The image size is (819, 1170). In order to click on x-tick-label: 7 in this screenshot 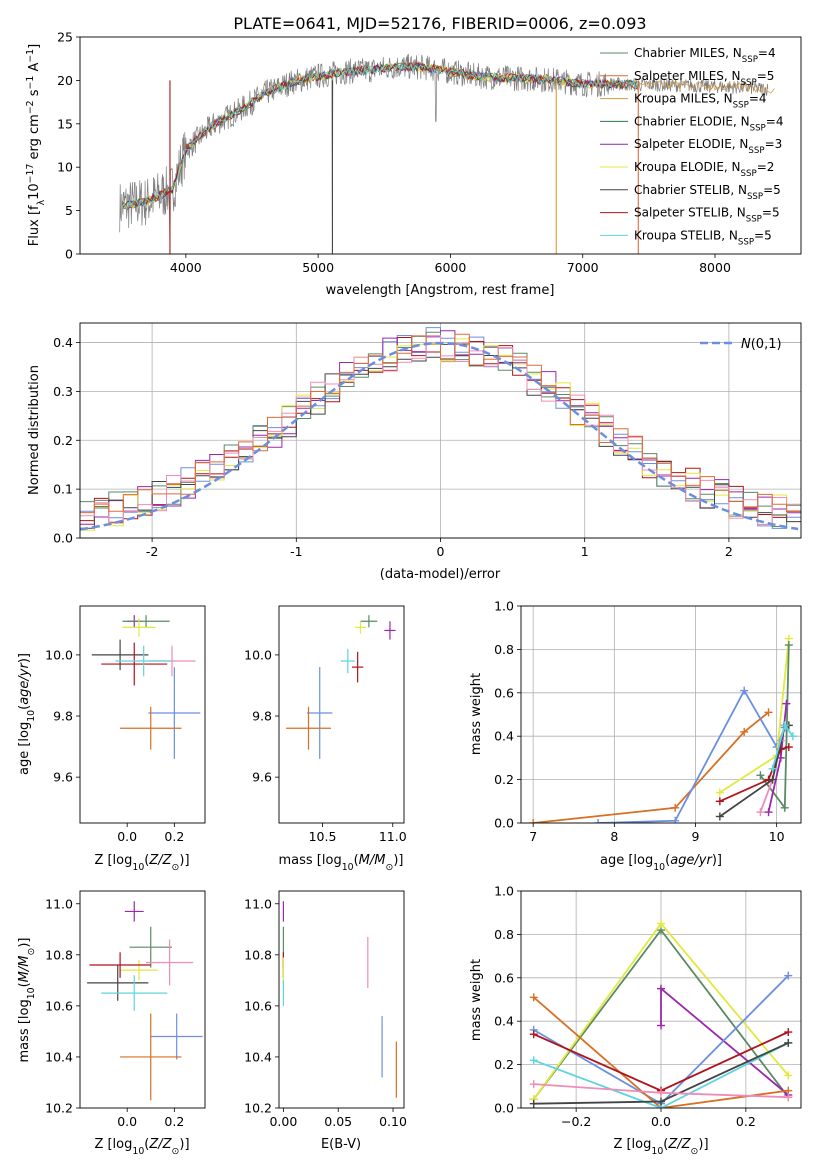, I will do `click(533, 836)`.